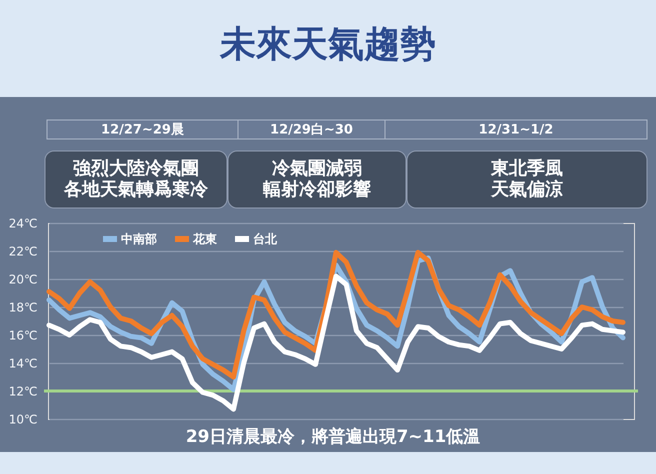  What do you see at coordinates (23, 391) in the screenshot?
I see `y-tick-label: 12℃` at bounding box center [23, 391].